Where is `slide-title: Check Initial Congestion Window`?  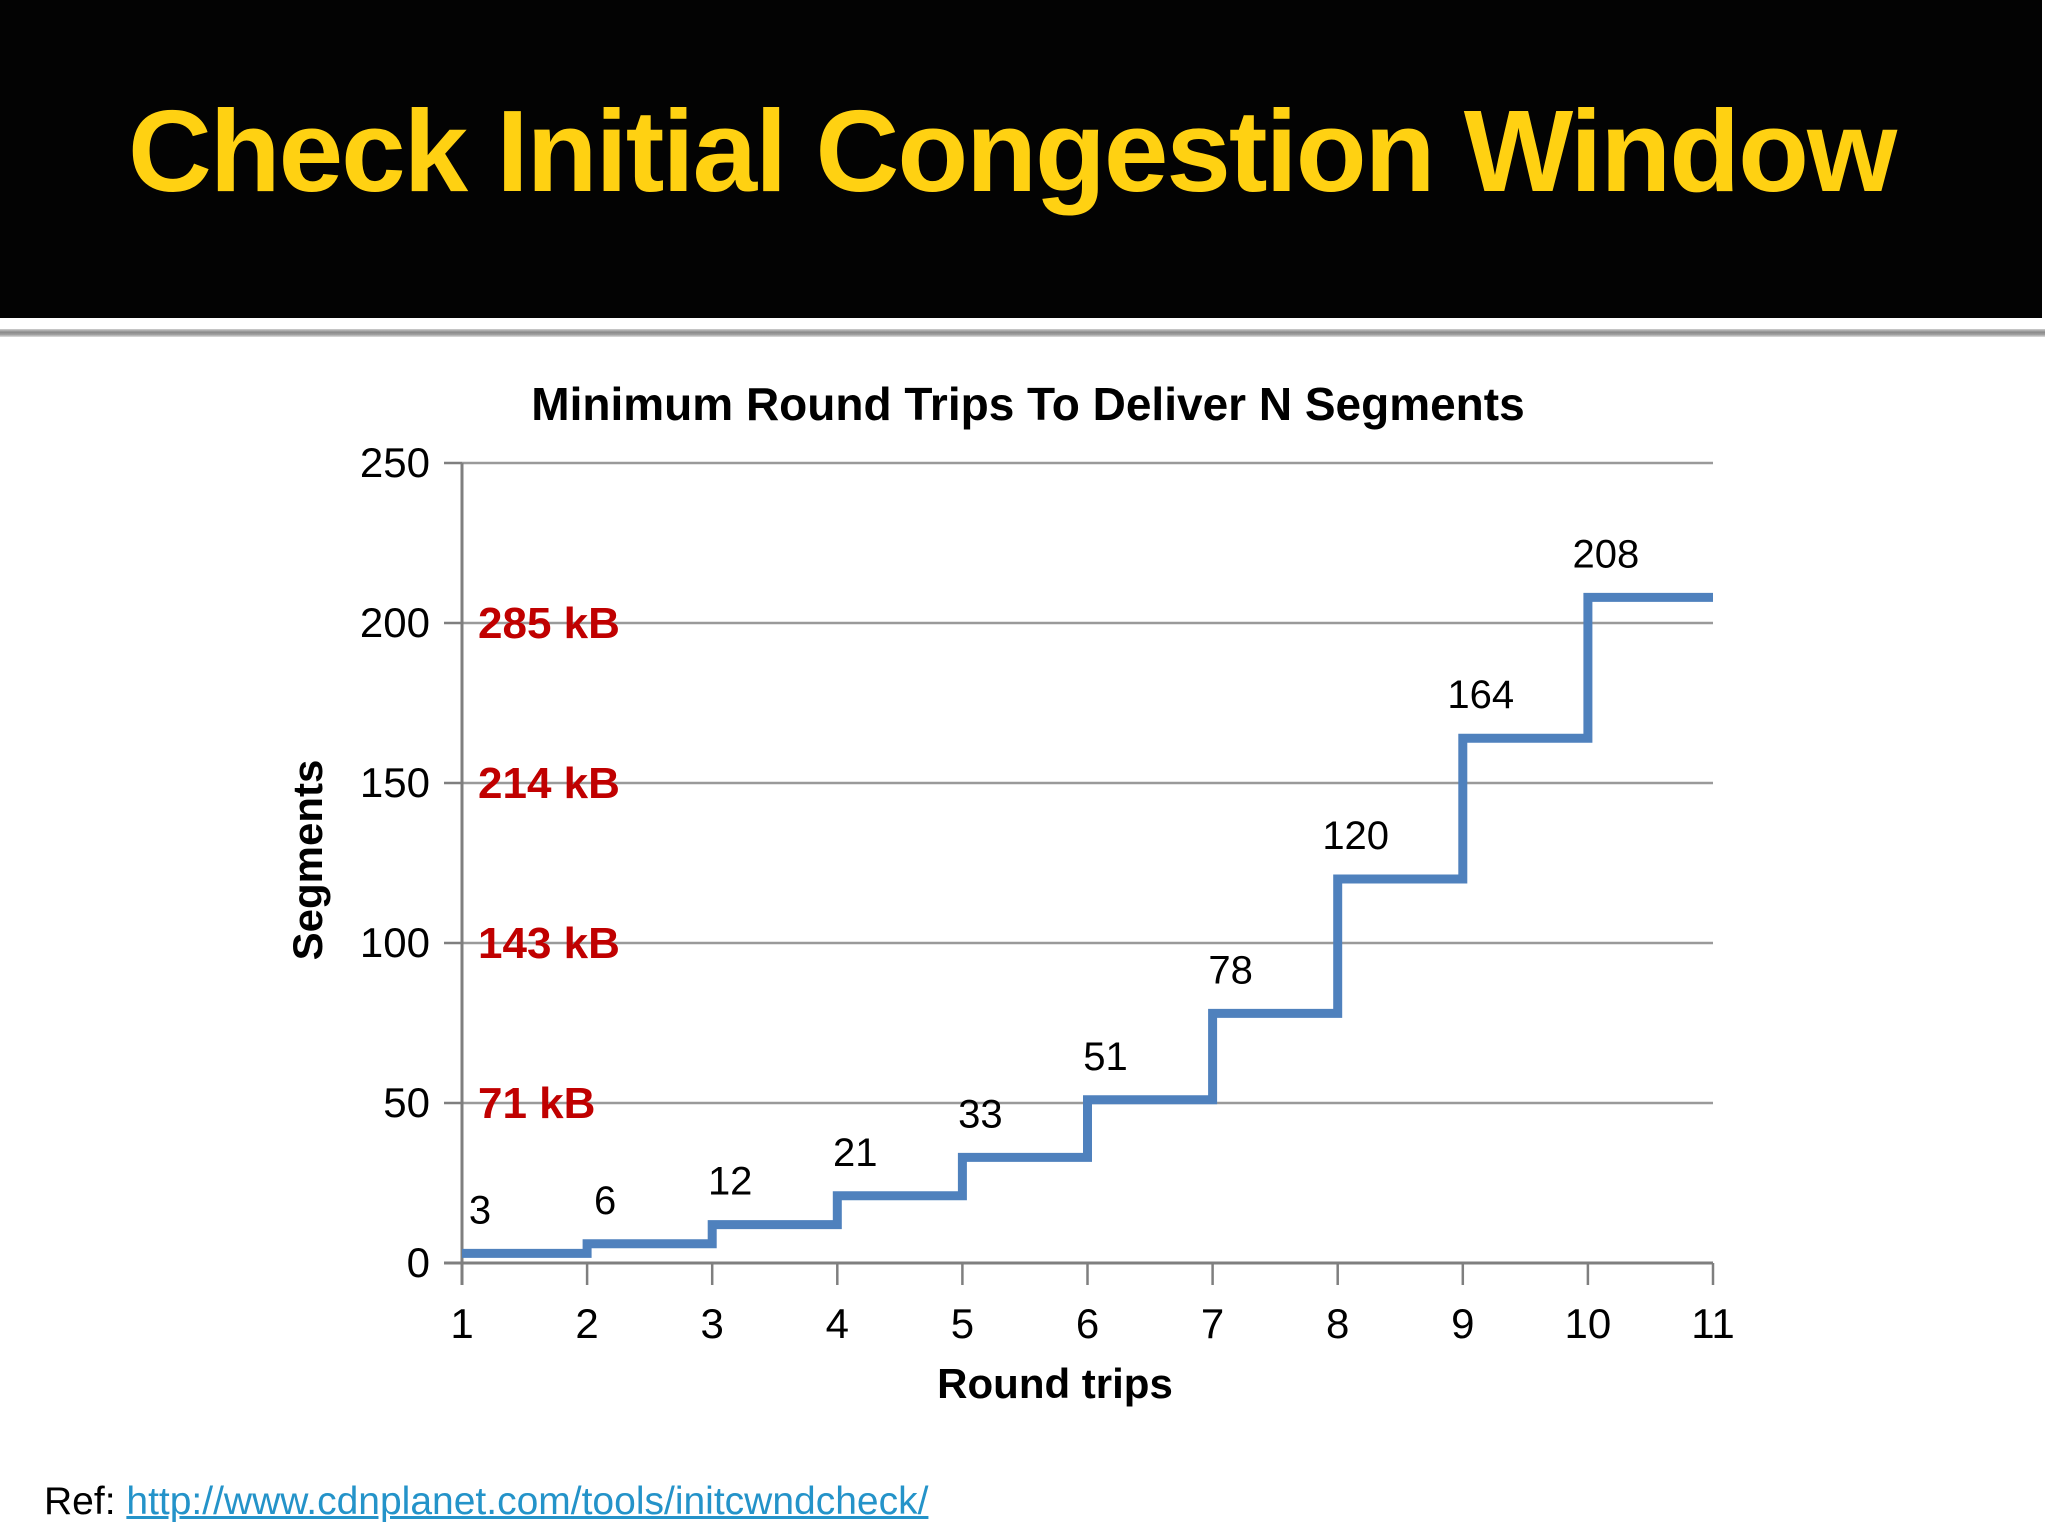 slide-title: Check Initial Congestion Window is located at coordinates (1012, 151).